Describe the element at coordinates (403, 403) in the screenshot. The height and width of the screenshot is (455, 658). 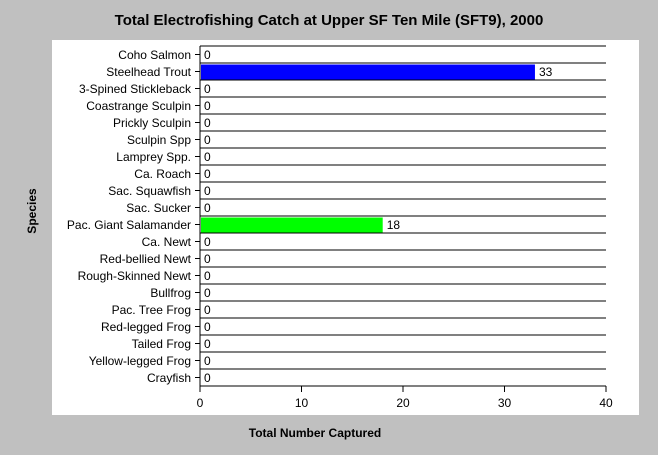
I see `x-tick-label: 20` at that location.